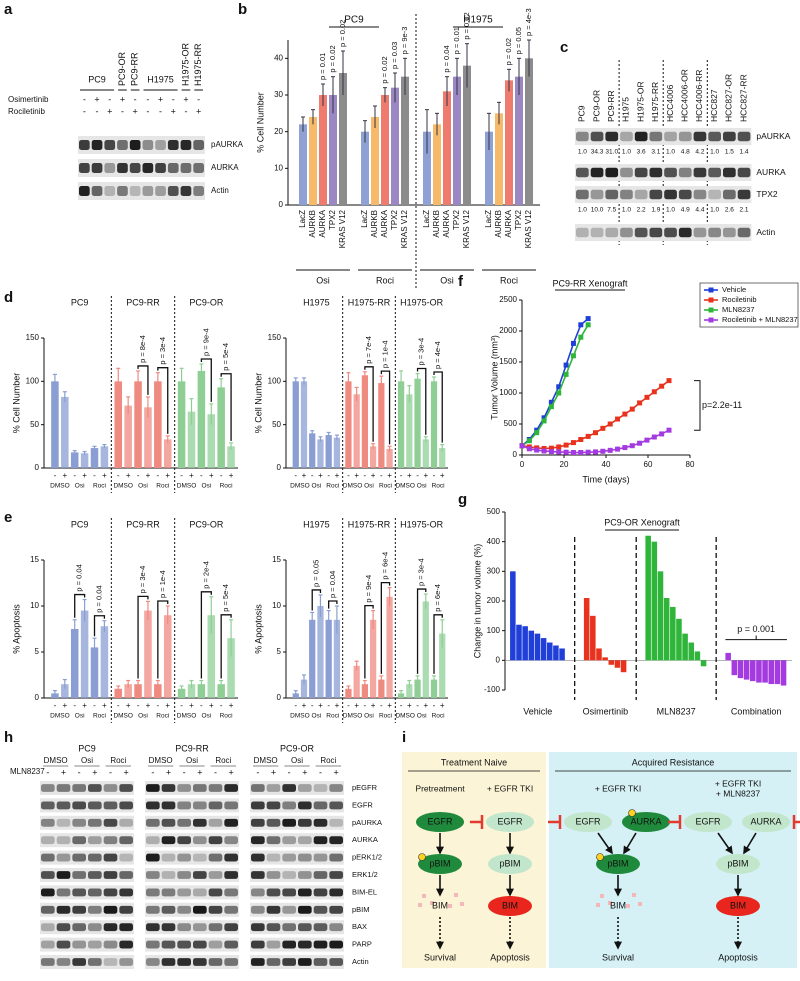 This screenshot has height=981, width=800. I want to click on y-tick-label: 2500, so click(508, 299).